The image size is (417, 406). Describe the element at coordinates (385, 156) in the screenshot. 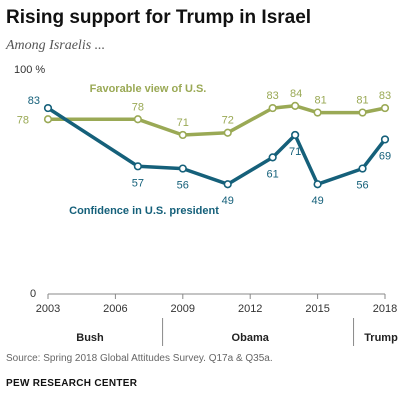

I see `data-label: 69` at that location.